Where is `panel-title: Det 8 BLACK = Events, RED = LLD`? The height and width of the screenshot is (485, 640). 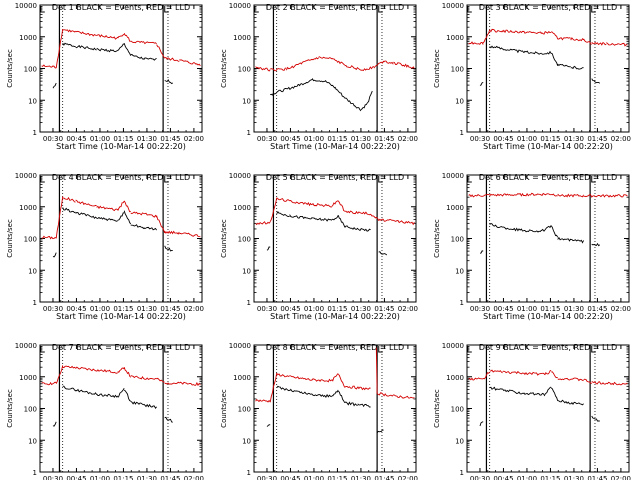
panel-title: Det 8 BLACK = Events, RED = LLD is located at coordinates (335, 347).